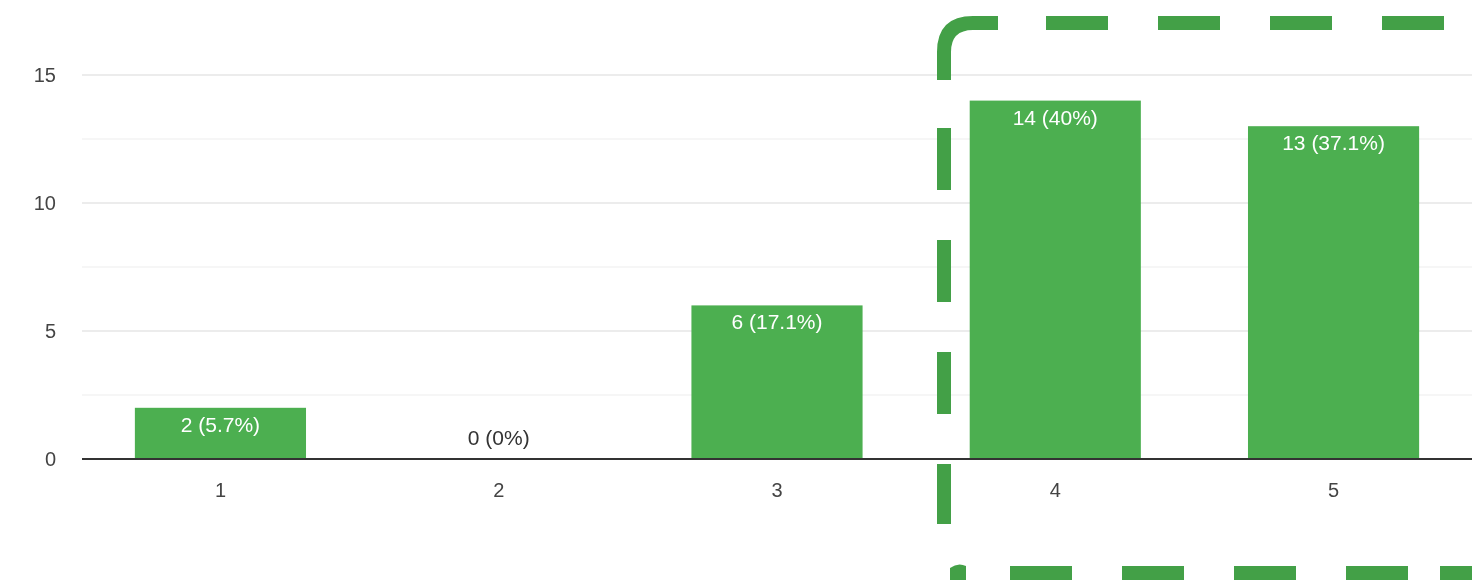  I want to click on x-tick-label: 5, so click(1333, 490).